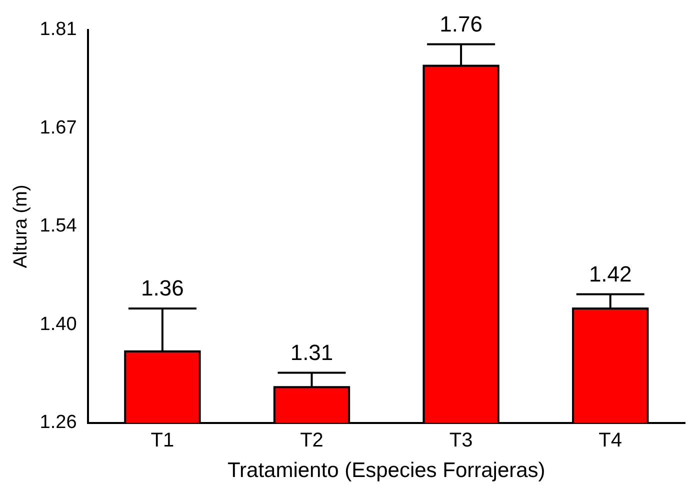  What do you see at coordinates (312, 440) in the screenshot?
I see `x-tick-label: T2` at bounding box center [312, 440].